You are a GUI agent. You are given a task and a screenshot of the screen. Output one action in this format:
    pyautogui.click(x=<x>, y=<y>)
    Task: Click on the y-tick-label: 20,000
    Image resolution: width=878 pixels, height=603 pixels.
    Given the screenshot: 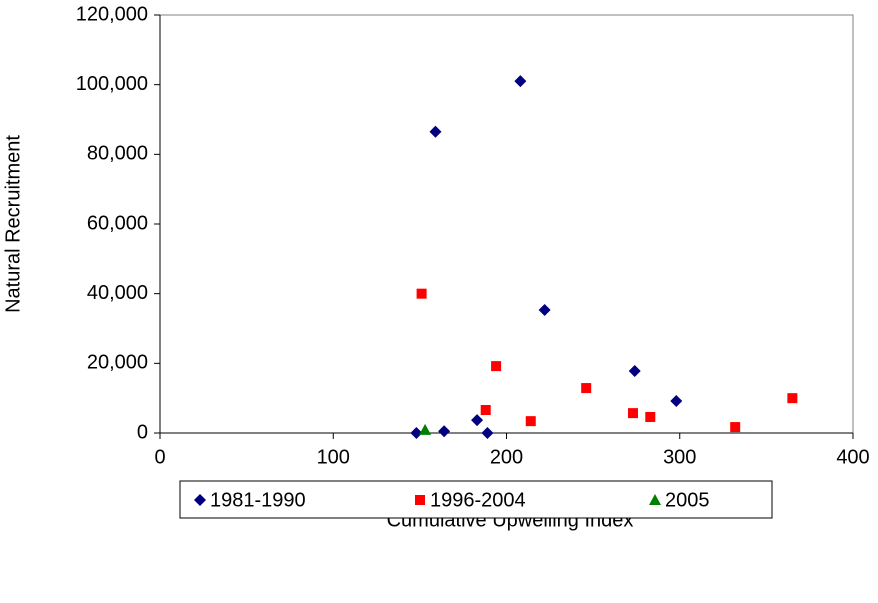 What is the action you would take?
    pyautogui.click(x=117, y=363)
    